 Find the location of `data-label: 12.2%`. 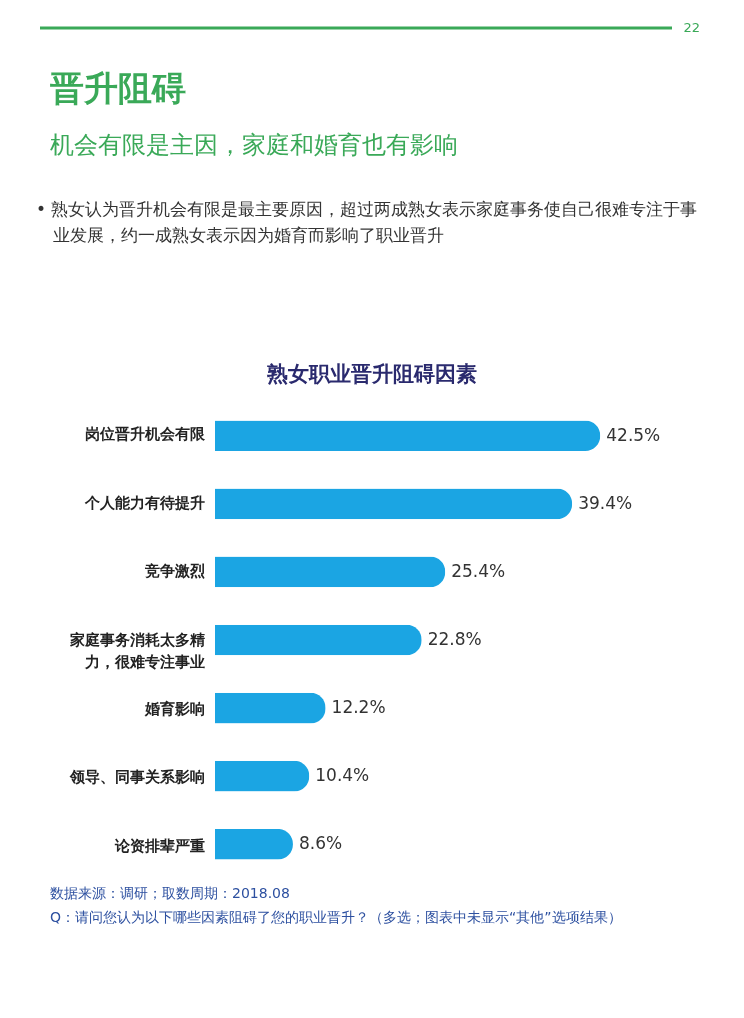

data-label: 12.2% is located at coordinates (358, 707).